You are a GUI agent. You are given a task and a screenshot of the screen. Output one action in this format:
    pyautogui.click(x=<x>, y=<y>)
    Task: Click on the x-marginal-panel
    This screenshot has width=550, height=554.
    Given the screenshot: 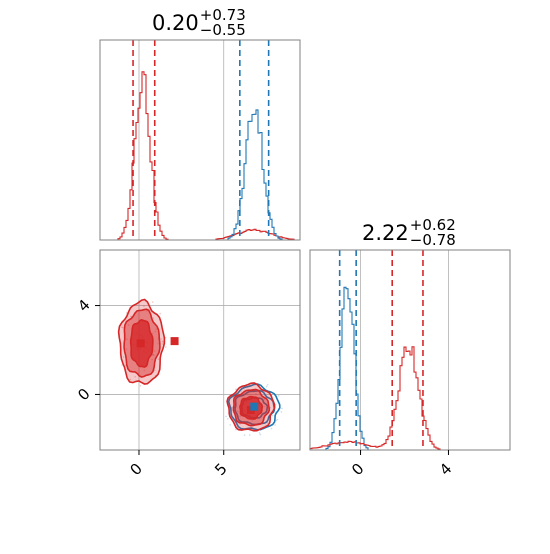 What is the action you would take?
    pyautogui.click(x=200, y=140)
    